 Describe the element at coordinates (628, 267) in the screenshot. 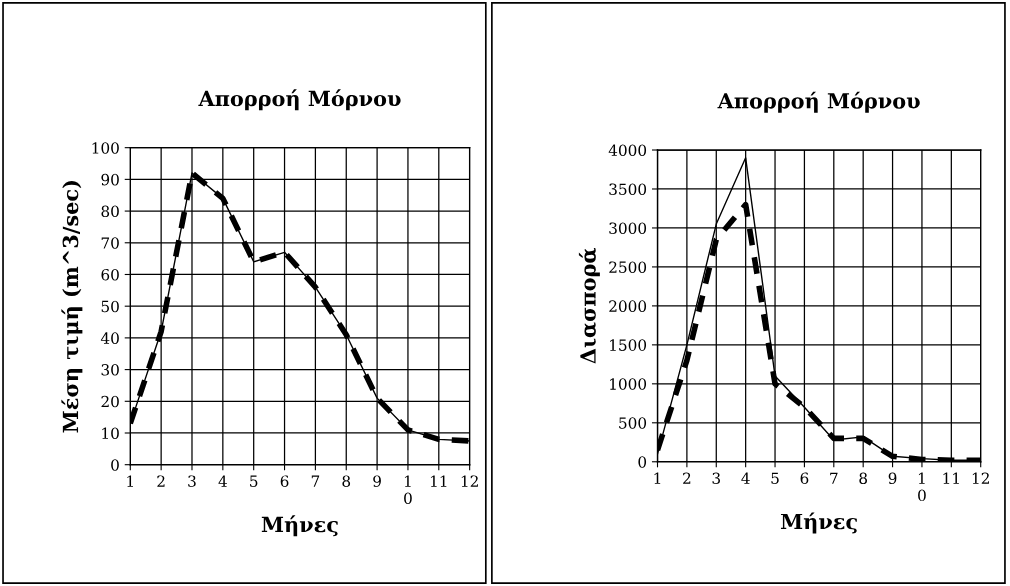

I see `y-tick-label: 2500` at that location.